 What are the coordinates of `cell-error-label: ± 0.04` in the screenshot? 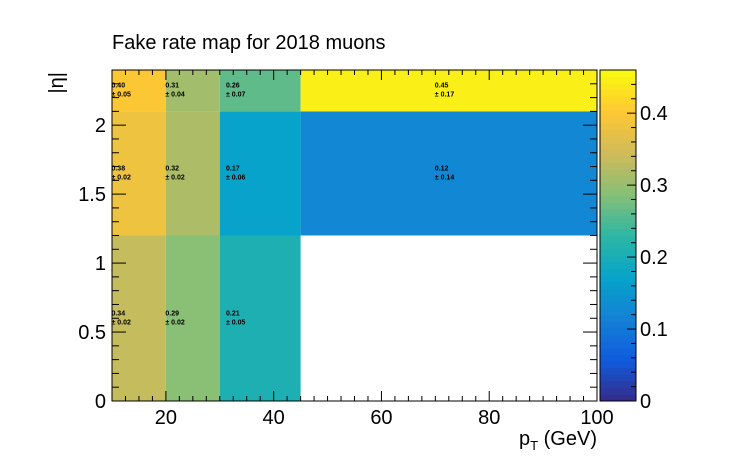 It's located at (175, 95).